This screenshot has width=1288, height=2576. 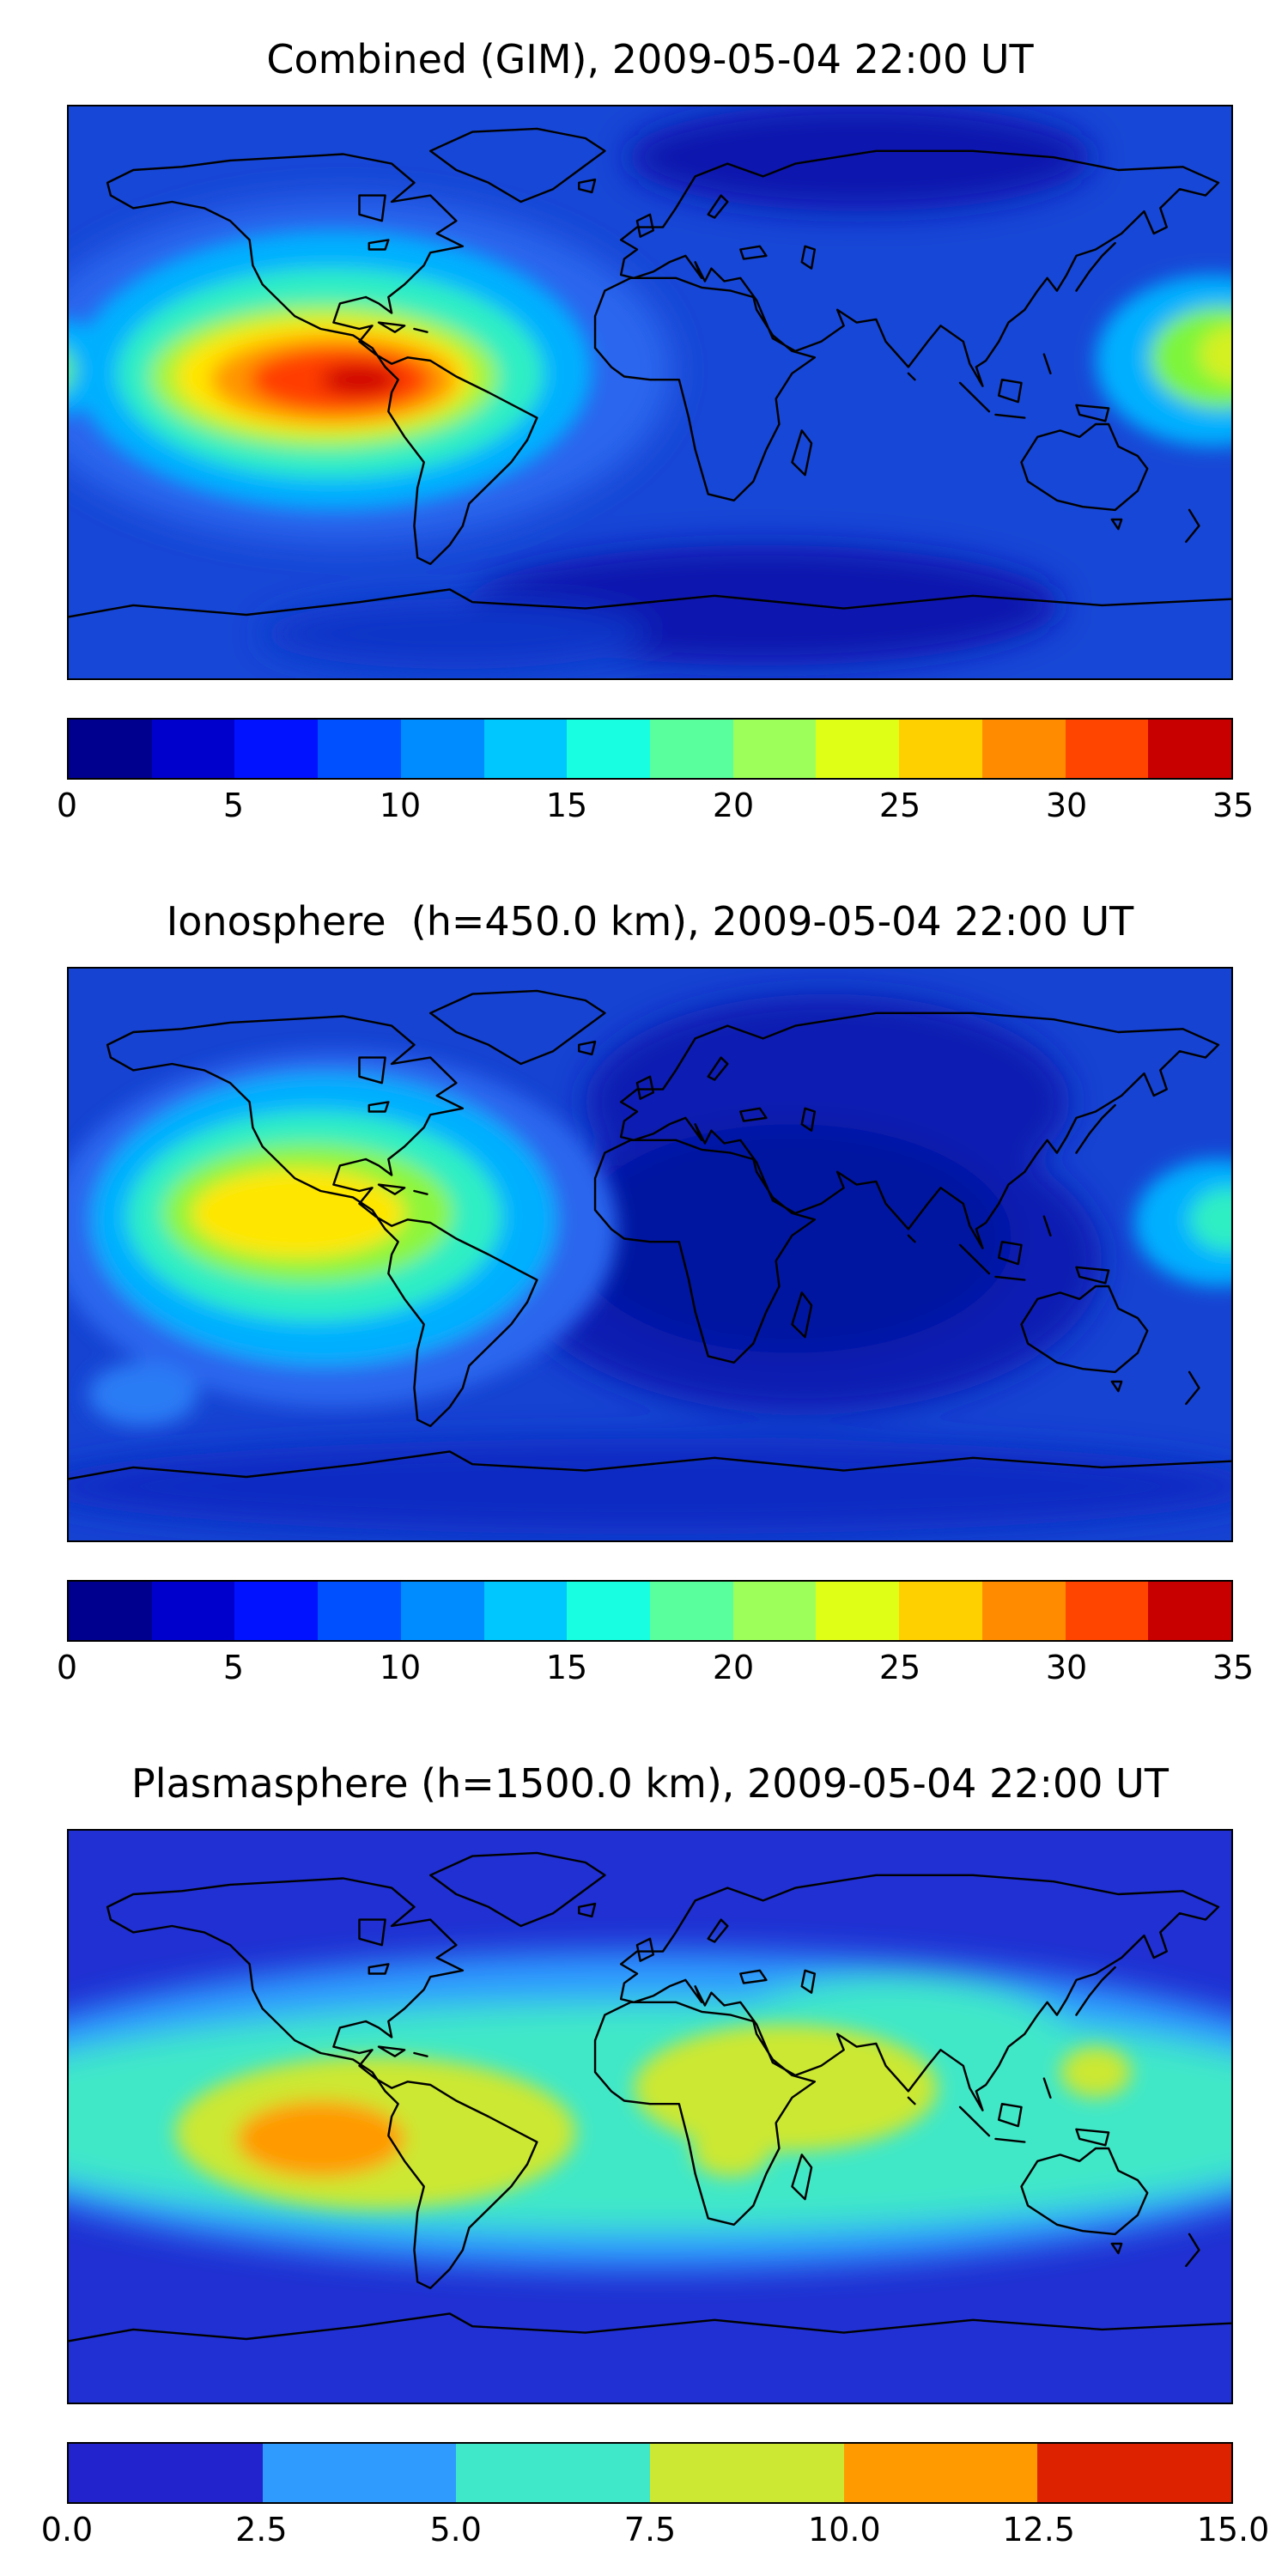 What do you see at coordinates (650, 59) in the screenshot?
I see `panel-title-combined: Combined (GIM), 2009-05-04 22:00 UT` at bounding box center [650, 59].